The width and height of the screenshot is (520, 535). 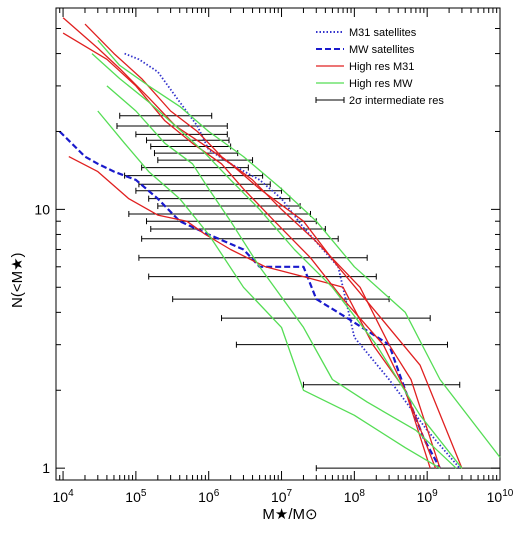 I want to click on y-axis-label-wrap: N(<M★), so click(x=16, y=260).